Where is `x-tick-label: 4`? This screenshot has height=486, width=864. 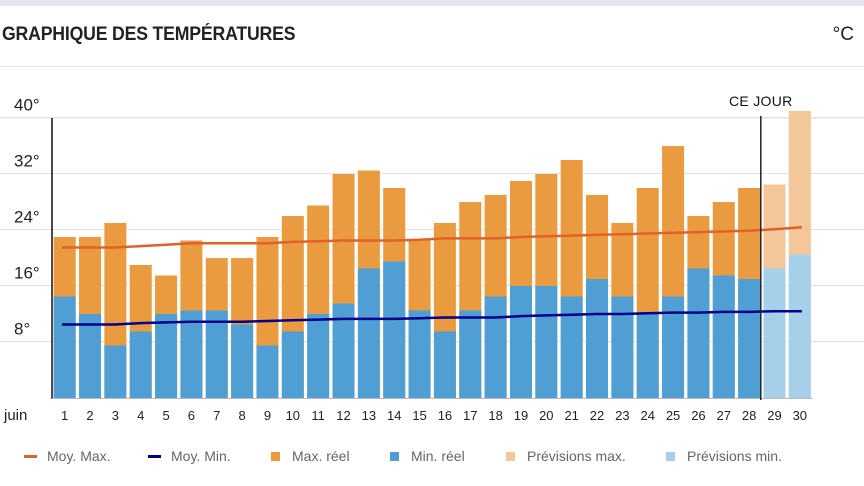 x-tick-label: 4 is located at coordinates (140, 415).